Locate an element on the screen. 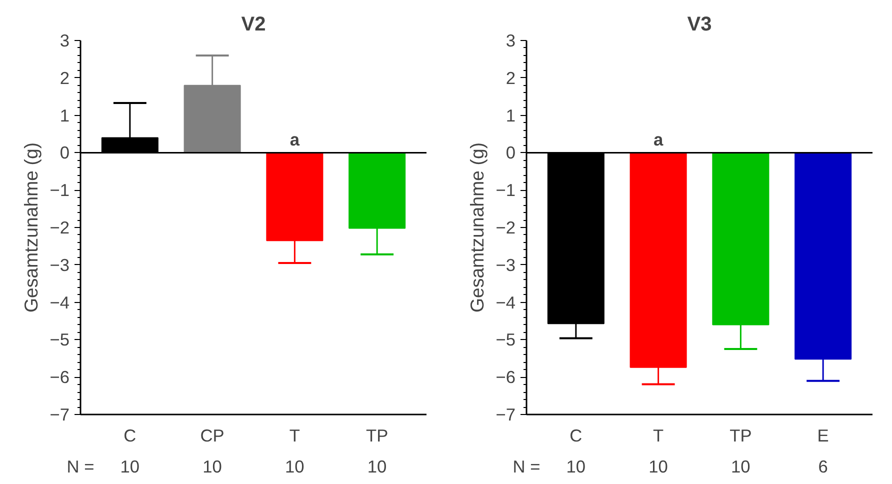 The width and height of the screenshot is (892, 484). chart-title: V2 is located at coordinates (253, 25).